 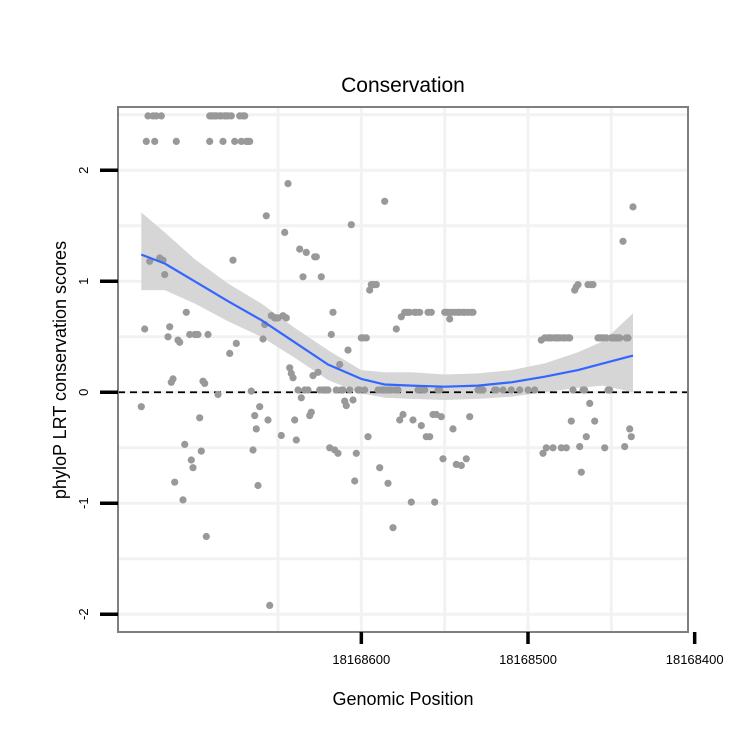 I want to click on chart-title: Conservation, so click(x=403, y=85).